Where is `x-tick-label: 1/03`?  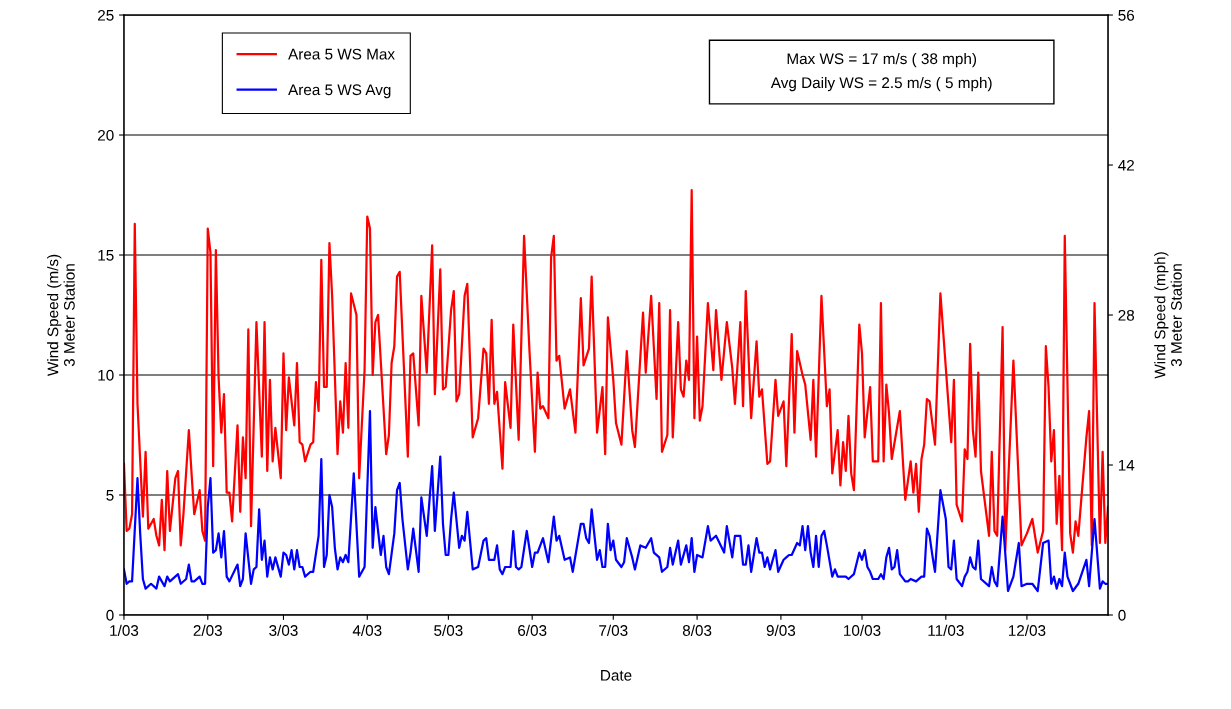 x-tick-label: 1/03 is located at coordinates (124, 630).